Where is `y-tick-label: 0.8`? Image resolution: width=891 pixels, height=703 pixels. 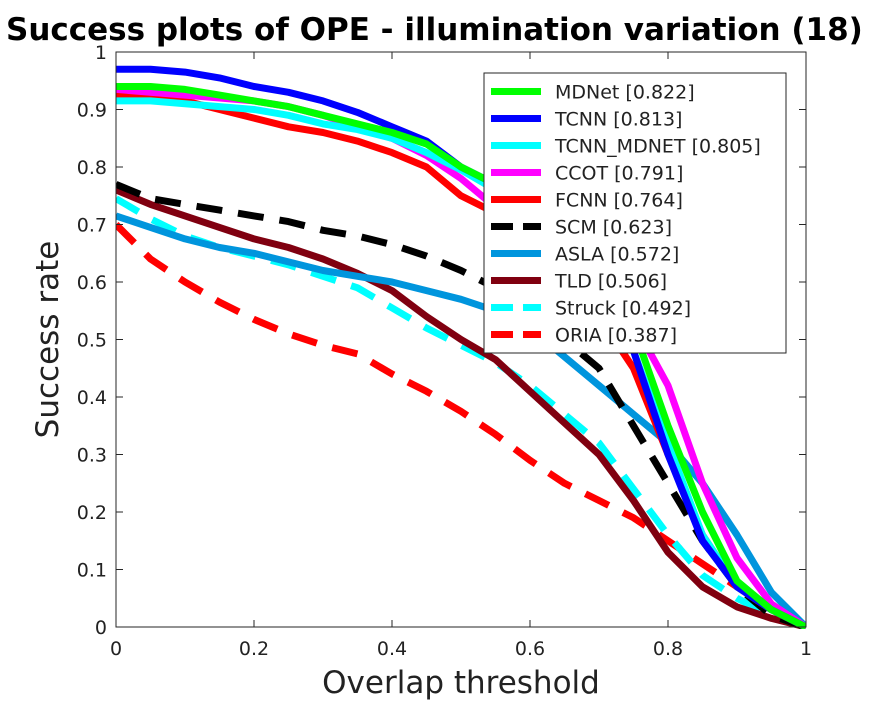
y-tick-label: 0.8 is located at coordinates (92, 168).